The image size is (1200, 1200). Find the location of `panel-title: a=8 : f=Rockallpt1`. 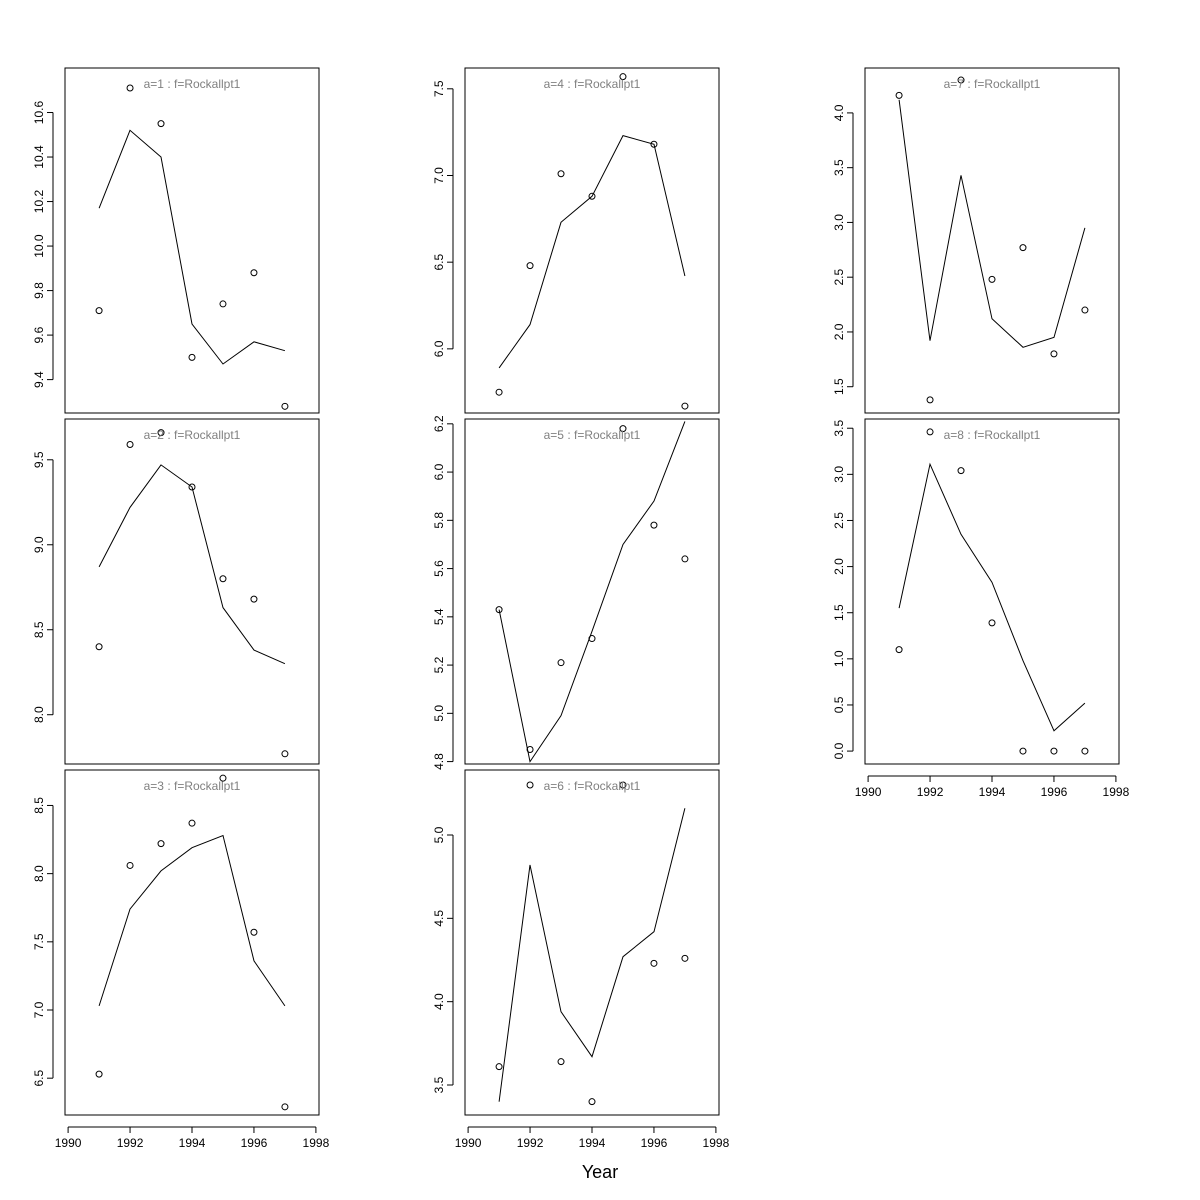

panel-title: a=8 : f=Rockallpt1 is located at coordinates (992, 435).